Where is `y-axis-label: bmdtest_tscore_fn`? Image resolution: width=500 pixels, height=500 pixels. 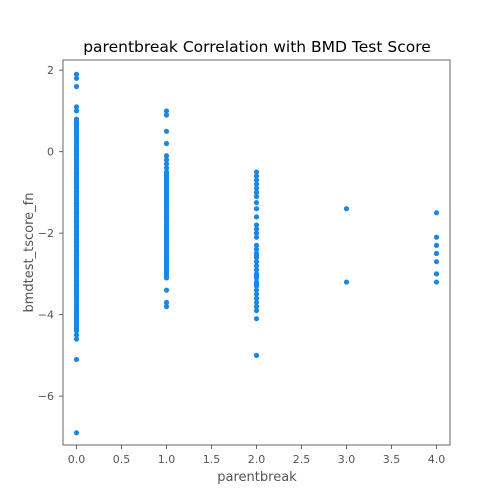 y-axis-label: bmdtest_tscore_fn is located at coordinates (29, 253).